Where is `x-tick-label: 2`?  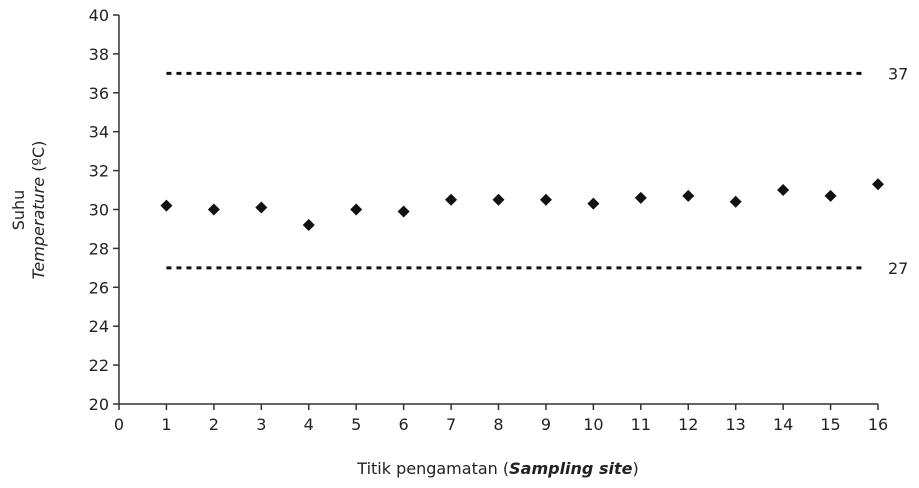
x-tick-label: 2 is located at coordinates (214, 424).